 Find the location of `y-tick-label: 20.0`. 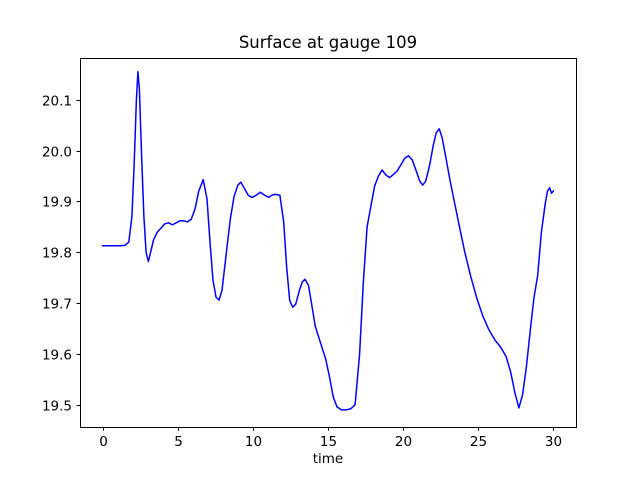

y-tick-label: 20.0 is located at coordinates (57, 152).